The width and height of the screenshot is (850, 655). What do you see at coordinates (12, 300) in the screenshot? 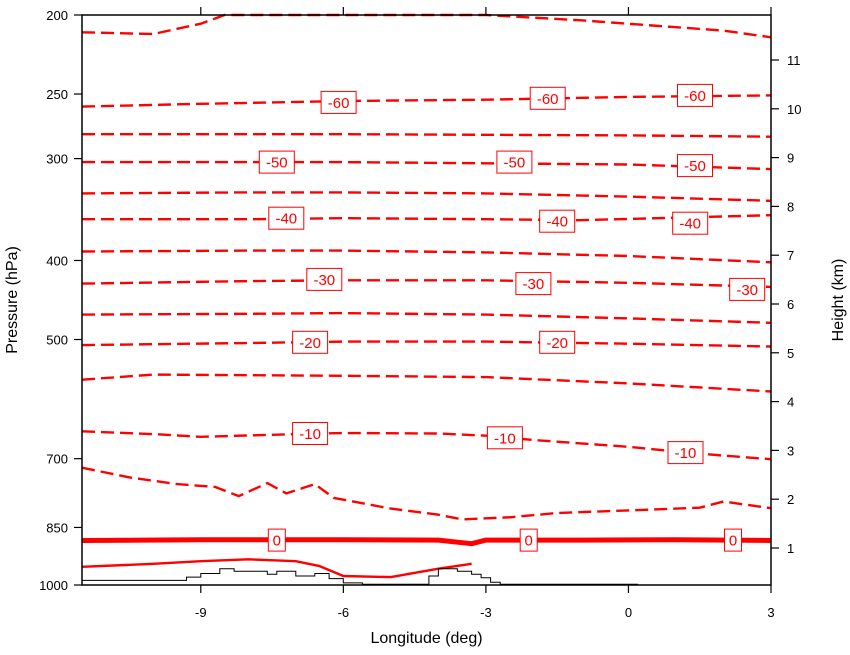
I see `y-axis-title: Pressure (hPa)` at bounding box center [12, 300].